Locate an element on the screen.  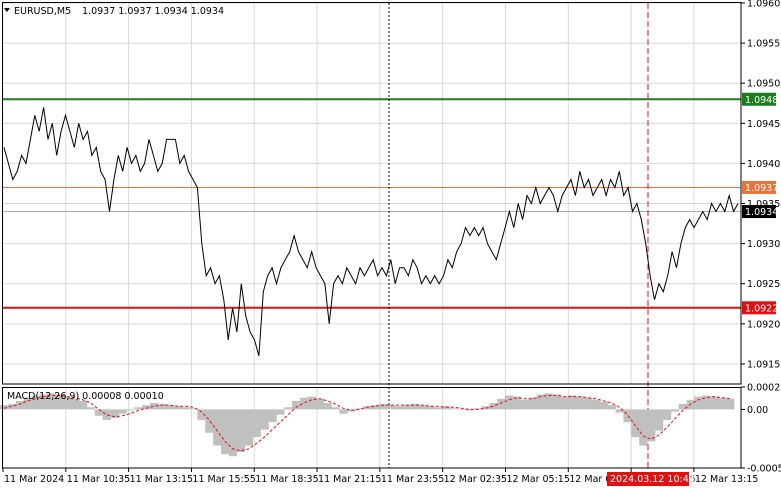
ohlc-readout: 1.0937 1.0937 1.0934 1.0934 is located at coordinates (153, 11).